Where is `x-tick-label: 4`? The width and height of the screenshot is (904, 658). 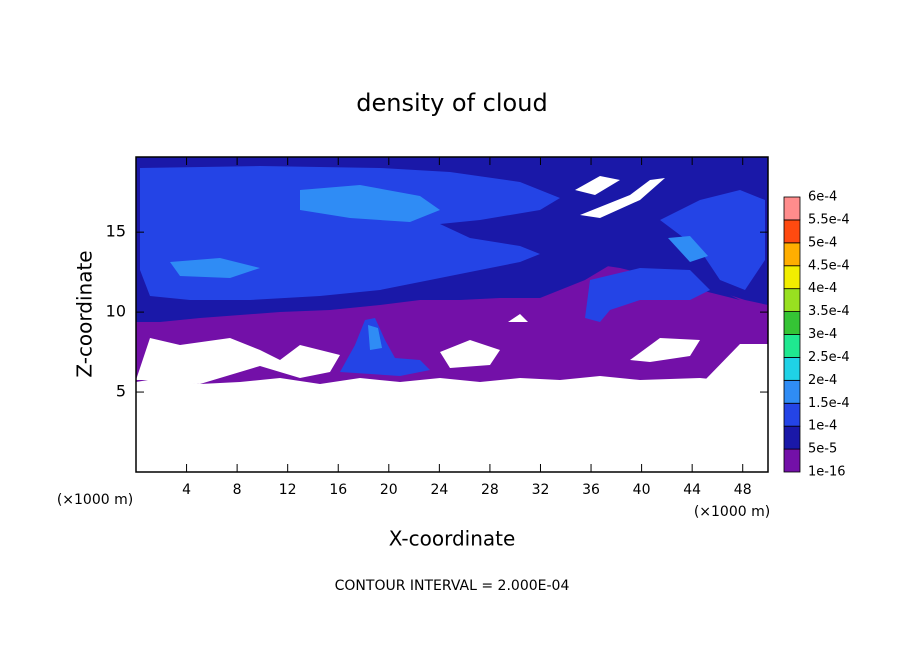 x-tick-label: 4 is located at coordinates (186, 490).